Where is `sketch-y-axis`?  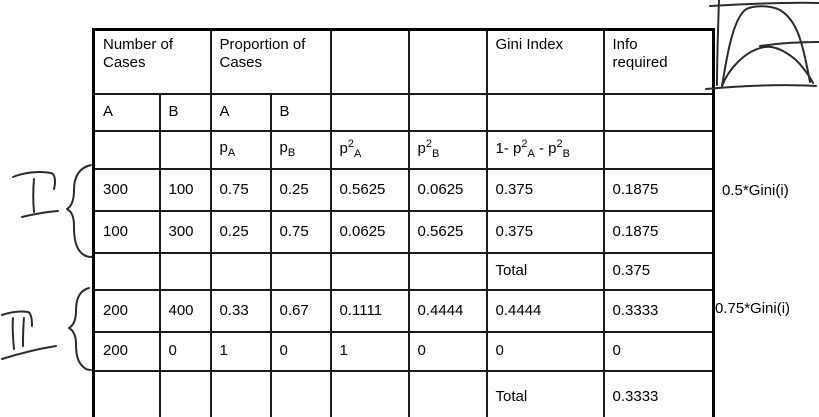 sketch-y-axis is located at coordinates (718, 43).